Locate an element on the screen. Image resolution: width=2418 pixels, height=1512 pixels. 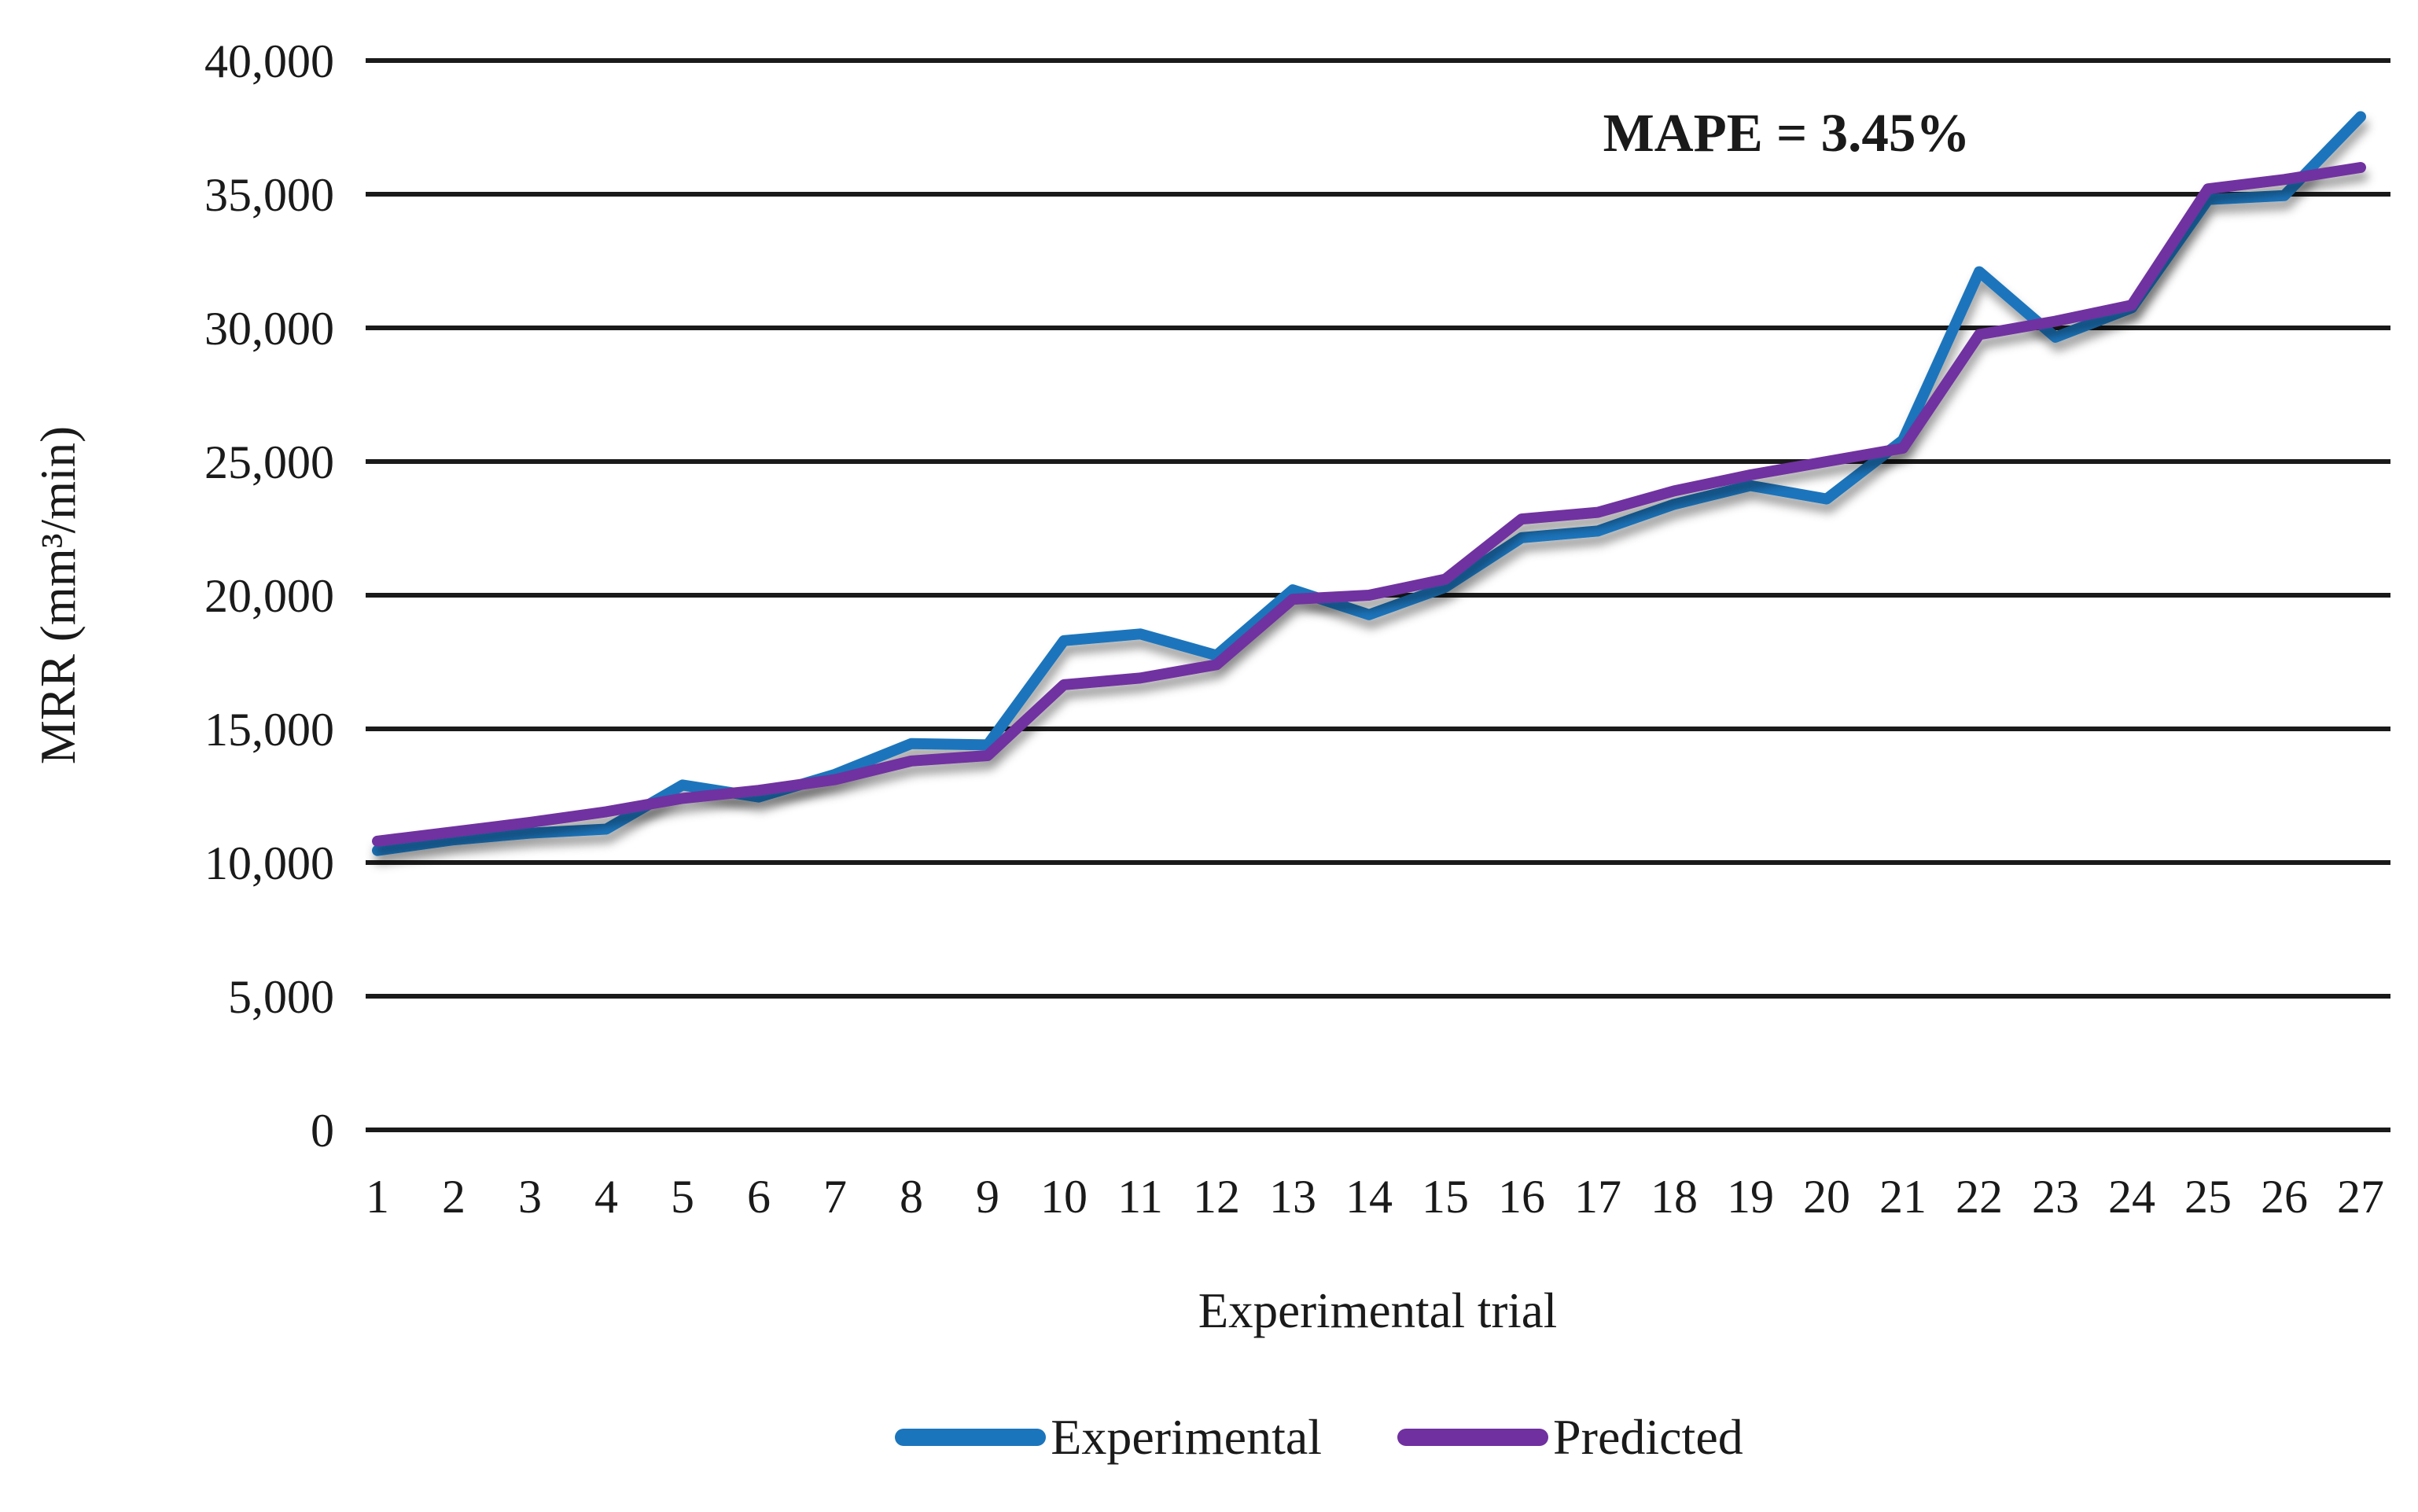
y-tick-label: 20,000 is located at coordinates (269, 596).